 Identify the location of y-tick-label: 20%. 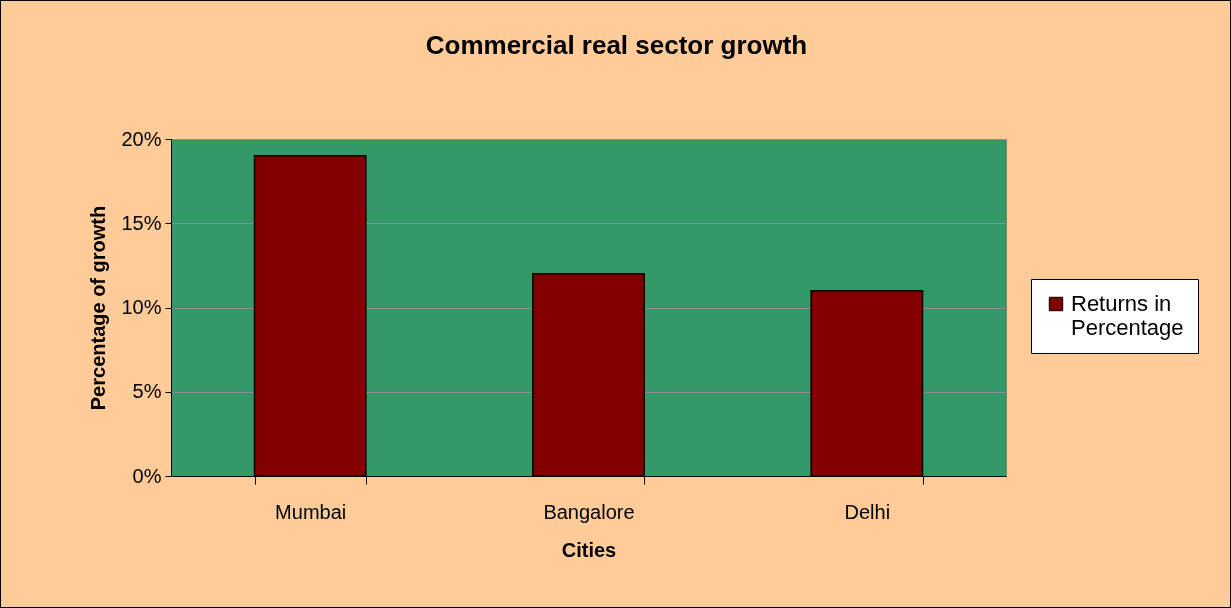
(141, 138).